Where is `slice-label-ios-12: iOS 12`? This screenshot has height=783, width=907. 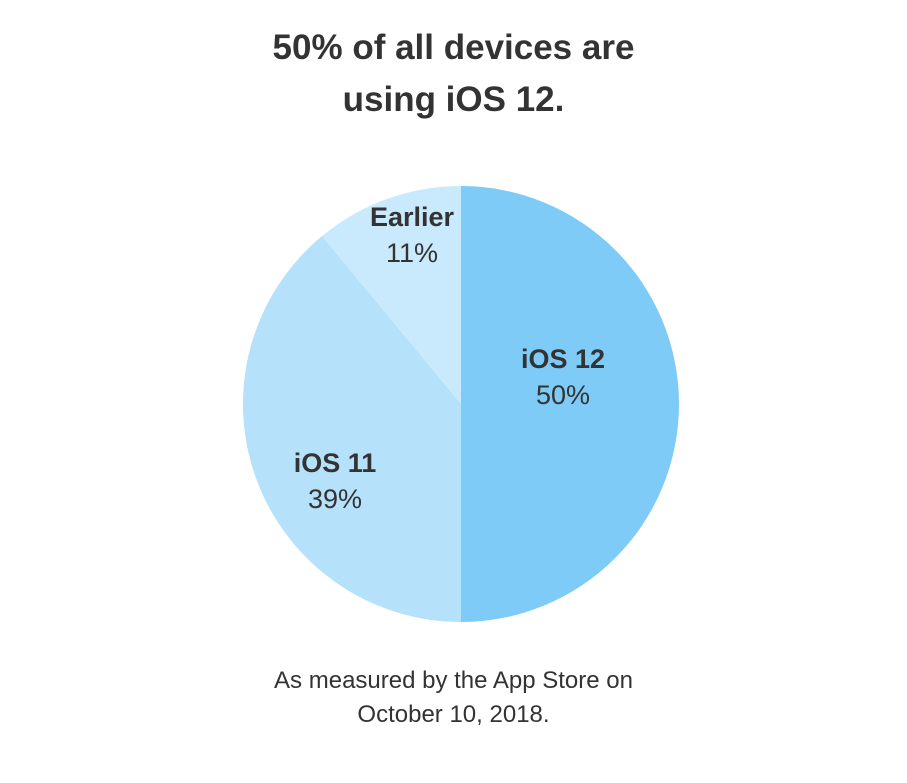
slice-label-ios-12: iOS 12 is located at coordinates (563, 359).